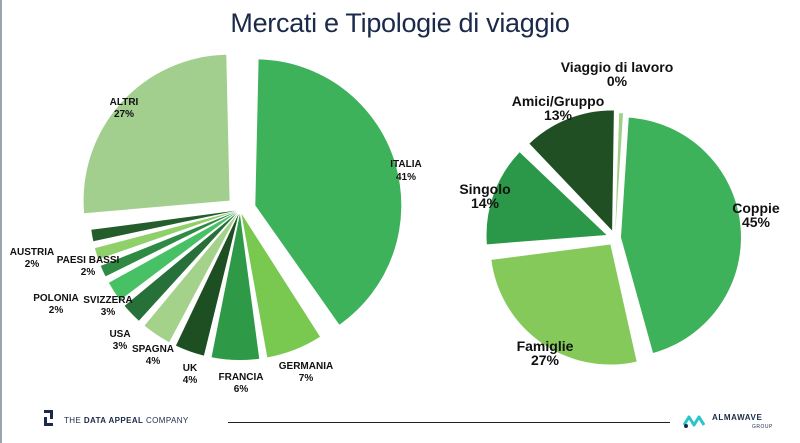  I want to click on types-slice-famiglie, so click(564, 304).